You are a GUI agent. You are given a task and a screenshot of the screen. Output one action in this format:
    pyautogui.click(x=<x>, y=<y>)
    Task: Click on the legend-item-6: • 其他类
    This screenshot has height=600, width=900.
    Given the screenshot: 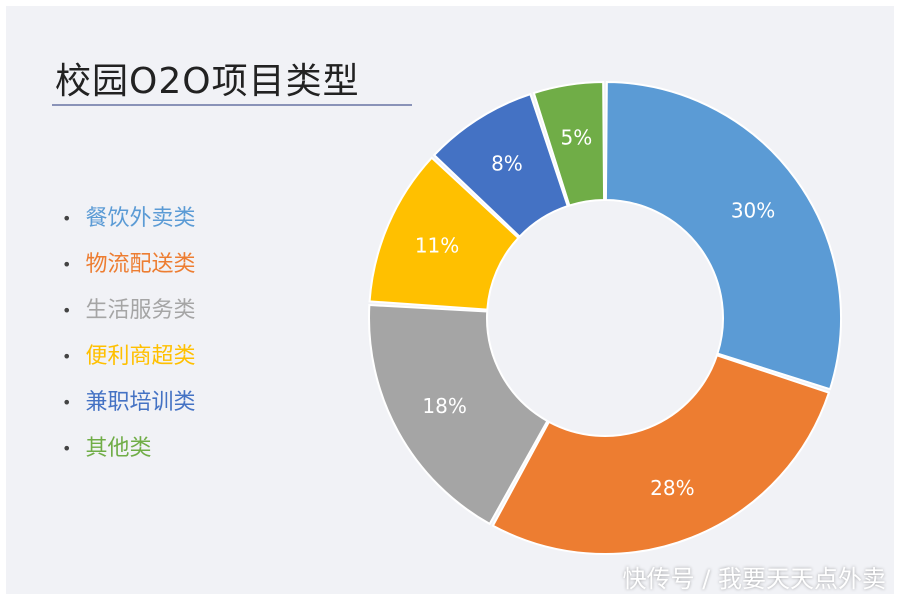 What is the action you would take?
    pyautogui.click(x=128, y=449)
    